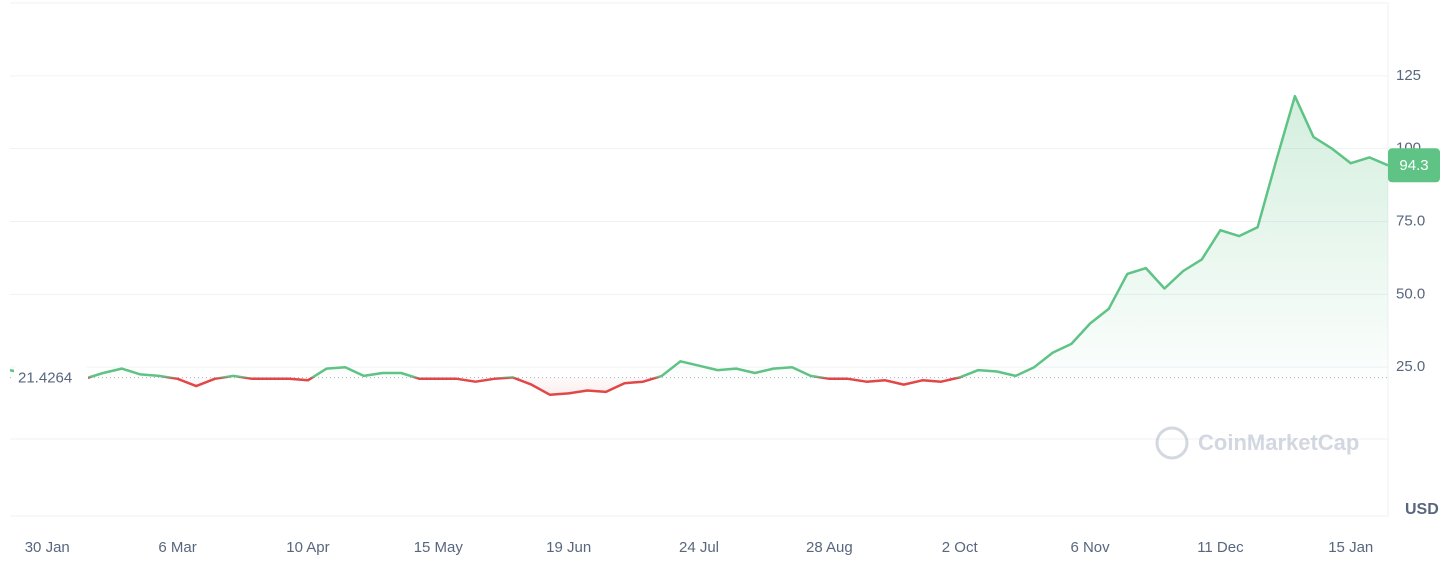 This screenshot has width=1446, height=584. What do you see at coordinates (45, 378) in the screenshot?
I see `baseline-label: 21.4264` at bounding box center [45, 378].